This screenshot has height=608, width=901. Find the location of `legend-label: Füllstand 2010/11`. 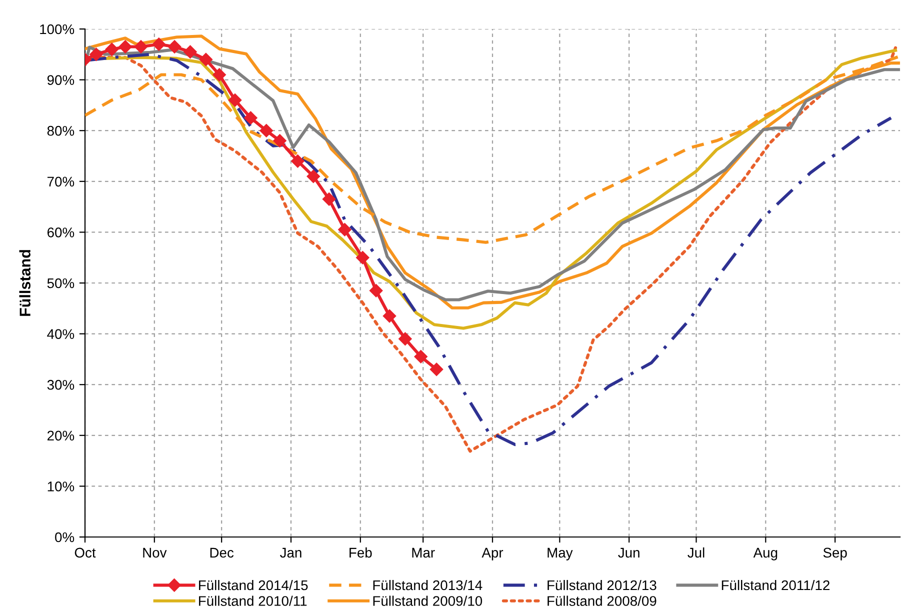

legend-label: Füllstand 2010/11 is located at coordinates (253, 601).